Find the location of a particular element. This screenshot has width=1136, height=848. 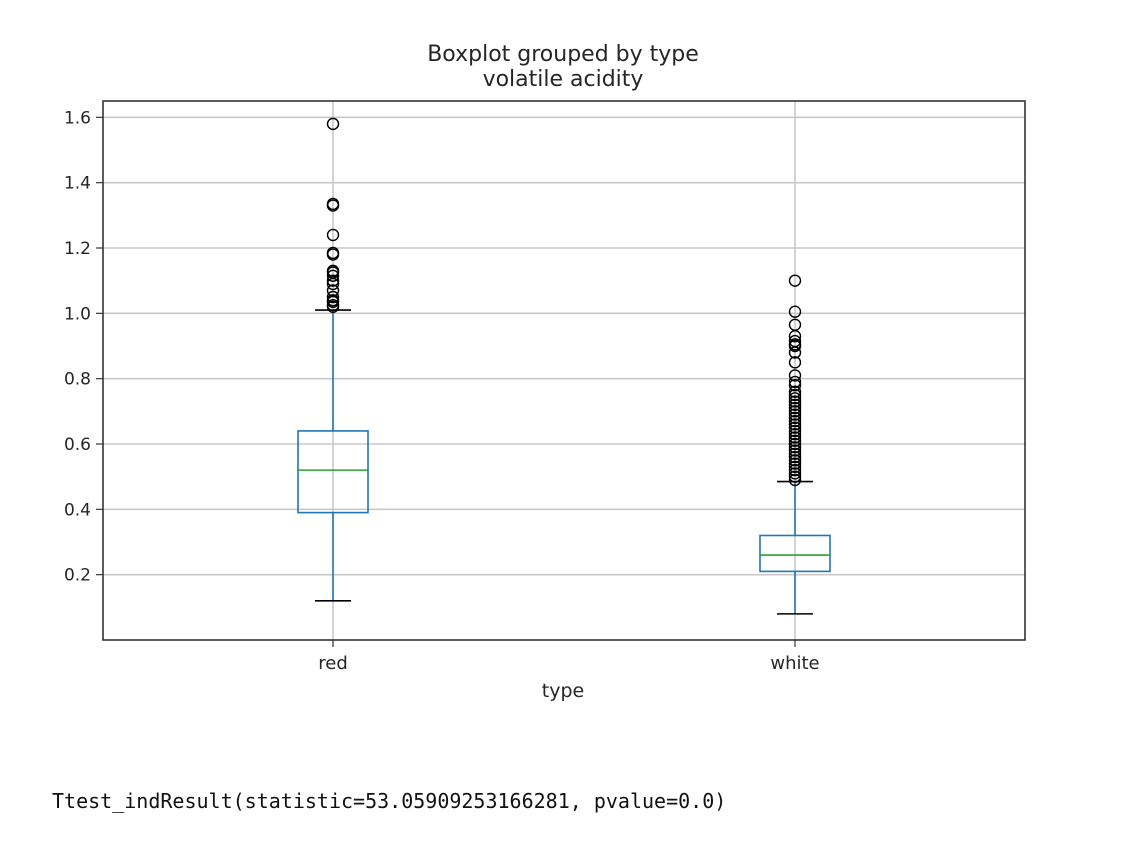

y-axis: 0.2 0.4 0.6 0.8 1.0 1.2 1.4 1.6 is located at coordinates (83, 347).